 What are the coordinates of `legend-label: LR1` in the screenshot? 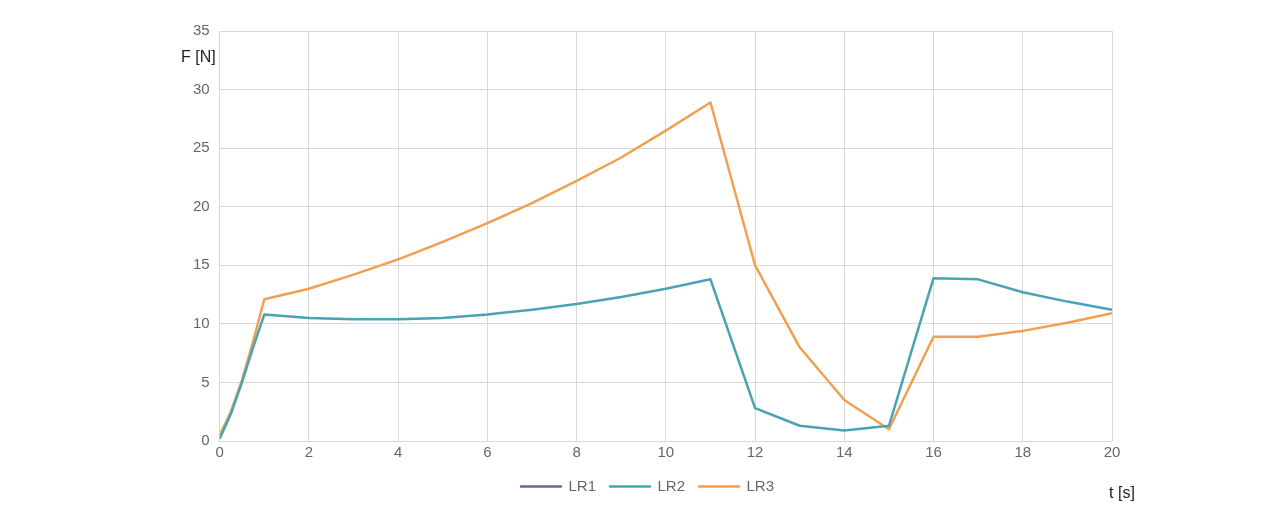 It's located at (582, 485).